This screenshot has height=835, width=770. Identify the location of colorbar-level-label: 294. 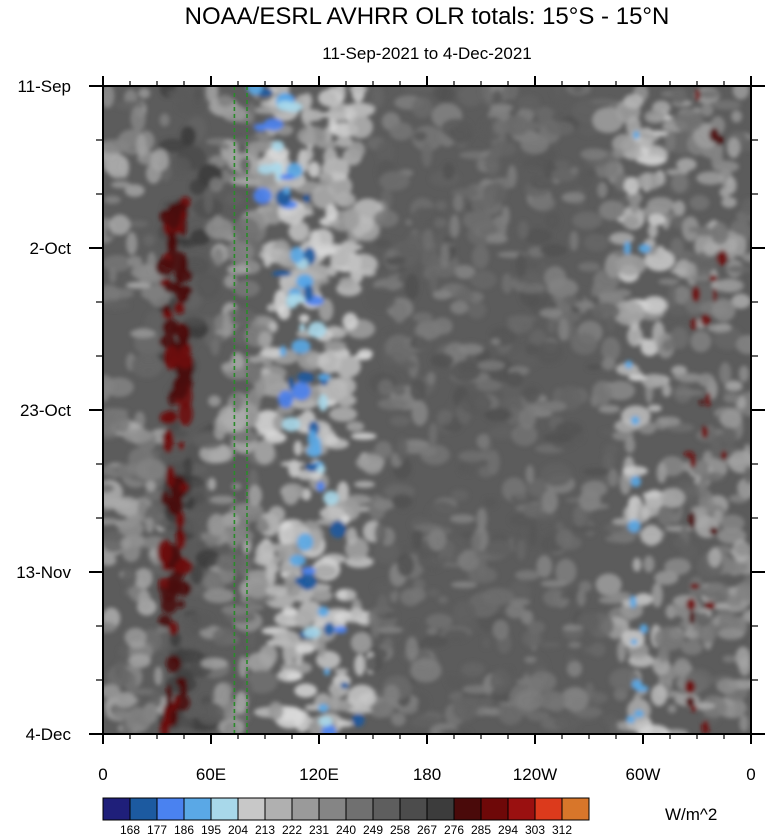
(508, 829).